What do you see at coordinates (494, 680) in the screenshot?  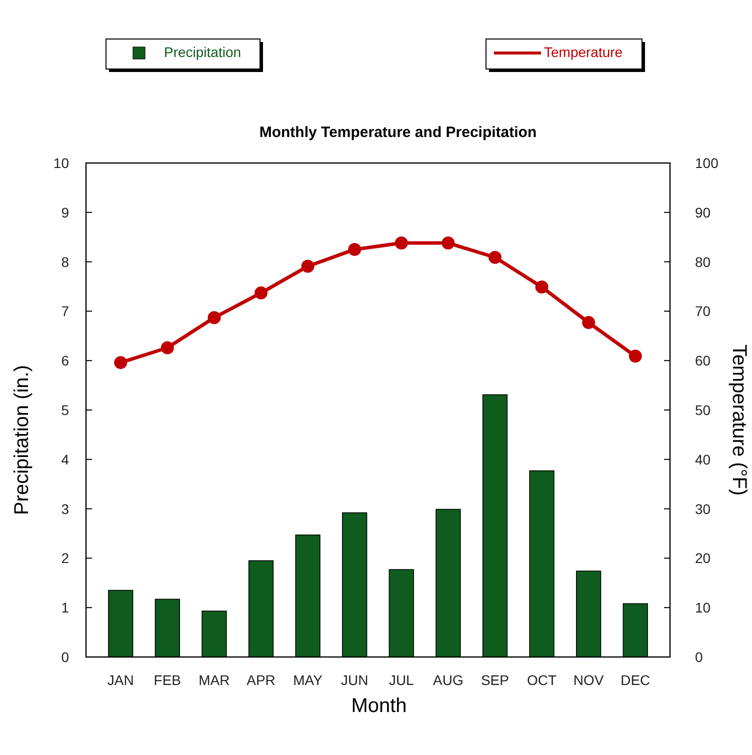 I see `x-tick-label: SEP` at bounding box center [494, 680].